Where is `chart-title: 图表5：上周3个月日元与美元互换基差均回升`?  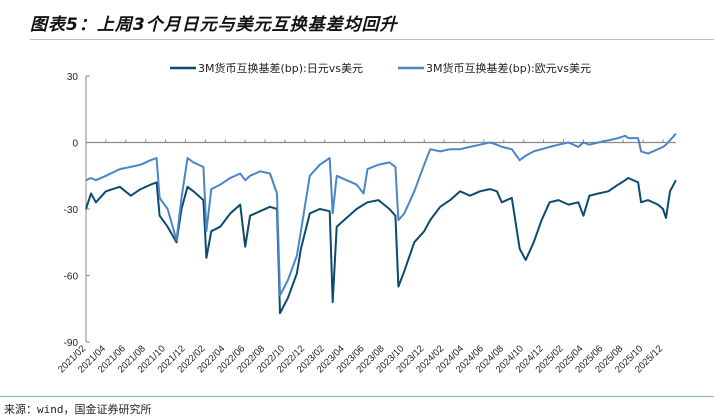 chart-title: 图表5：上周3个月日元与美元互换基差均回升 is located at coordinates (214, 25).